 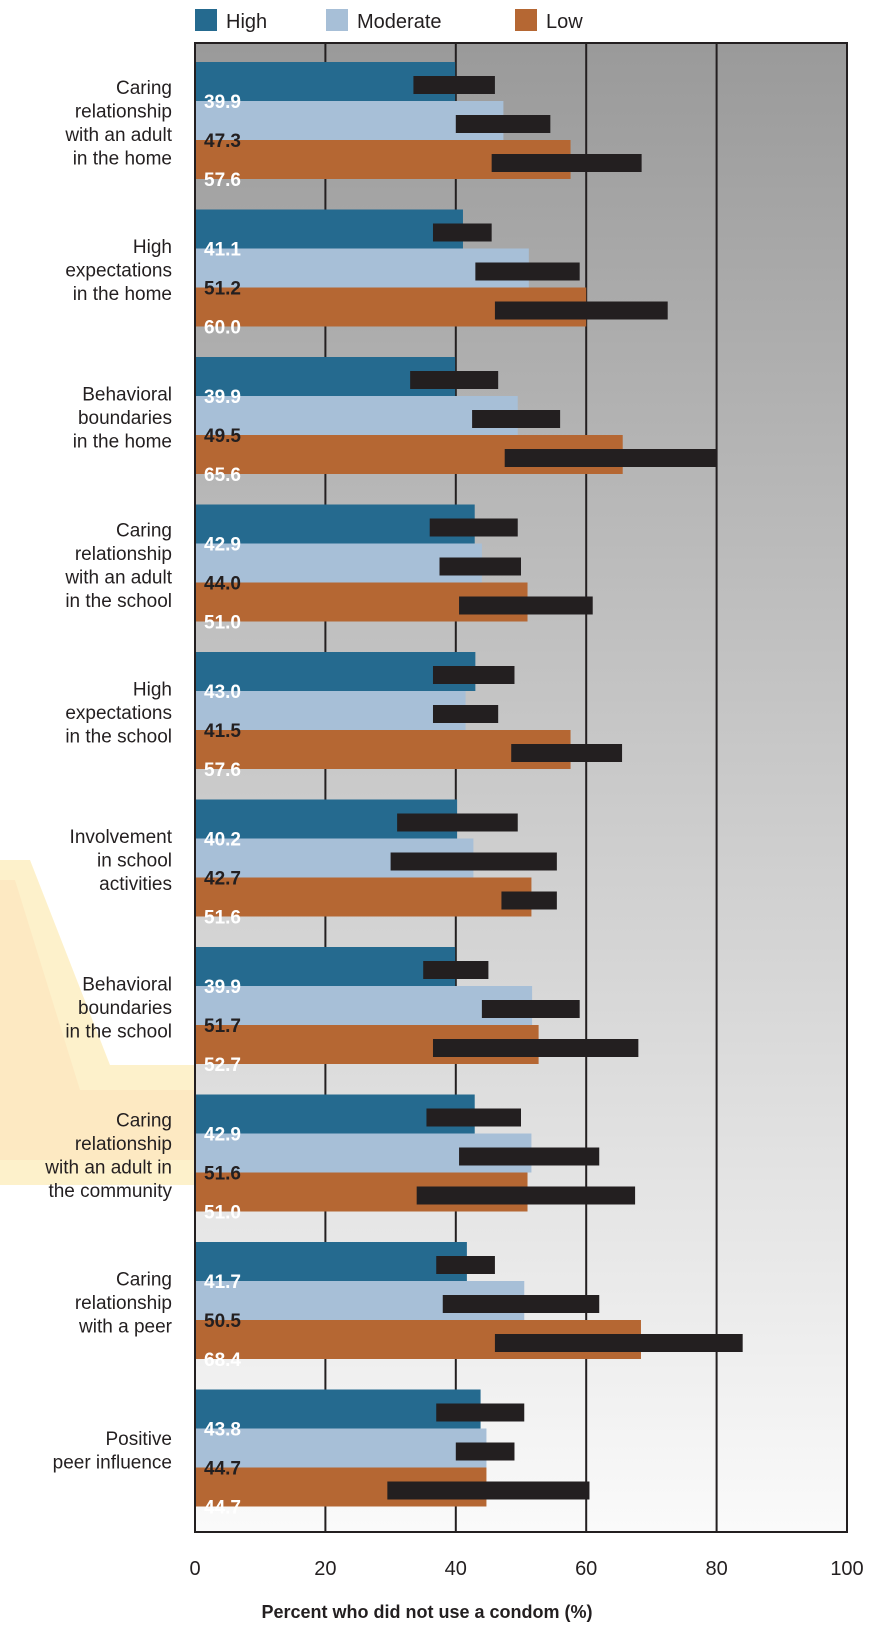 What do you see at coordinates (118, 1032) in the screenshot?
I see `category-label-6-line-2: in the school` at bounding box center [118, 1032].